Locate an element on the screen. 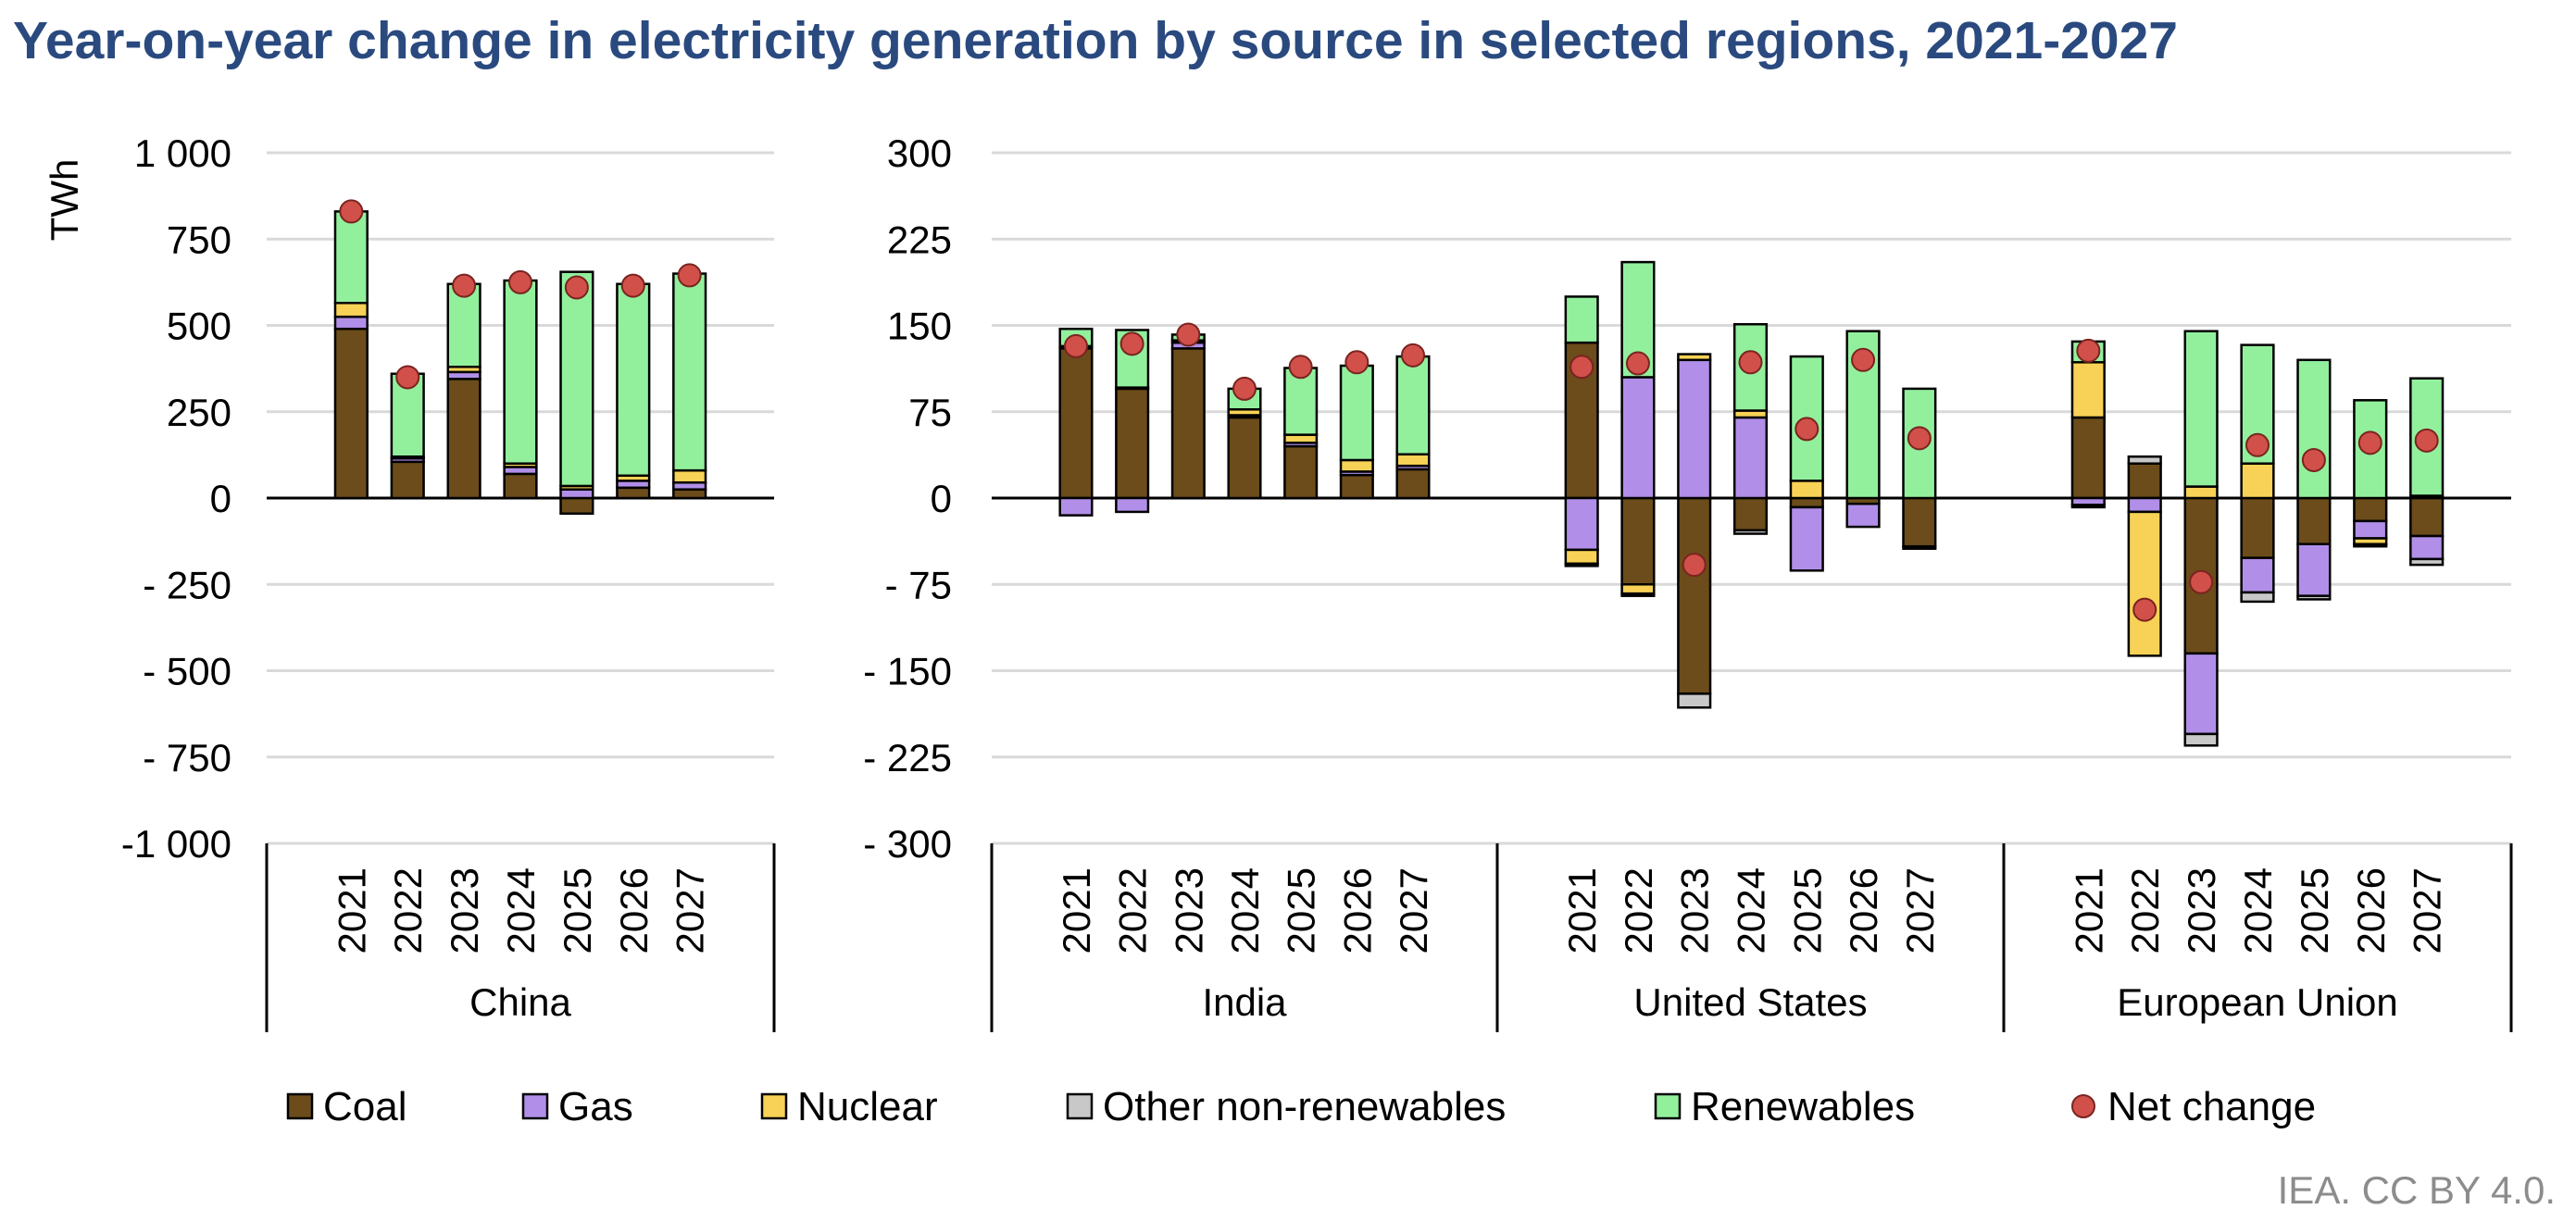 The height and width of the screenshot is (1222, 2576). y-tick-label: - 75 is located at coordinates (919, 584).